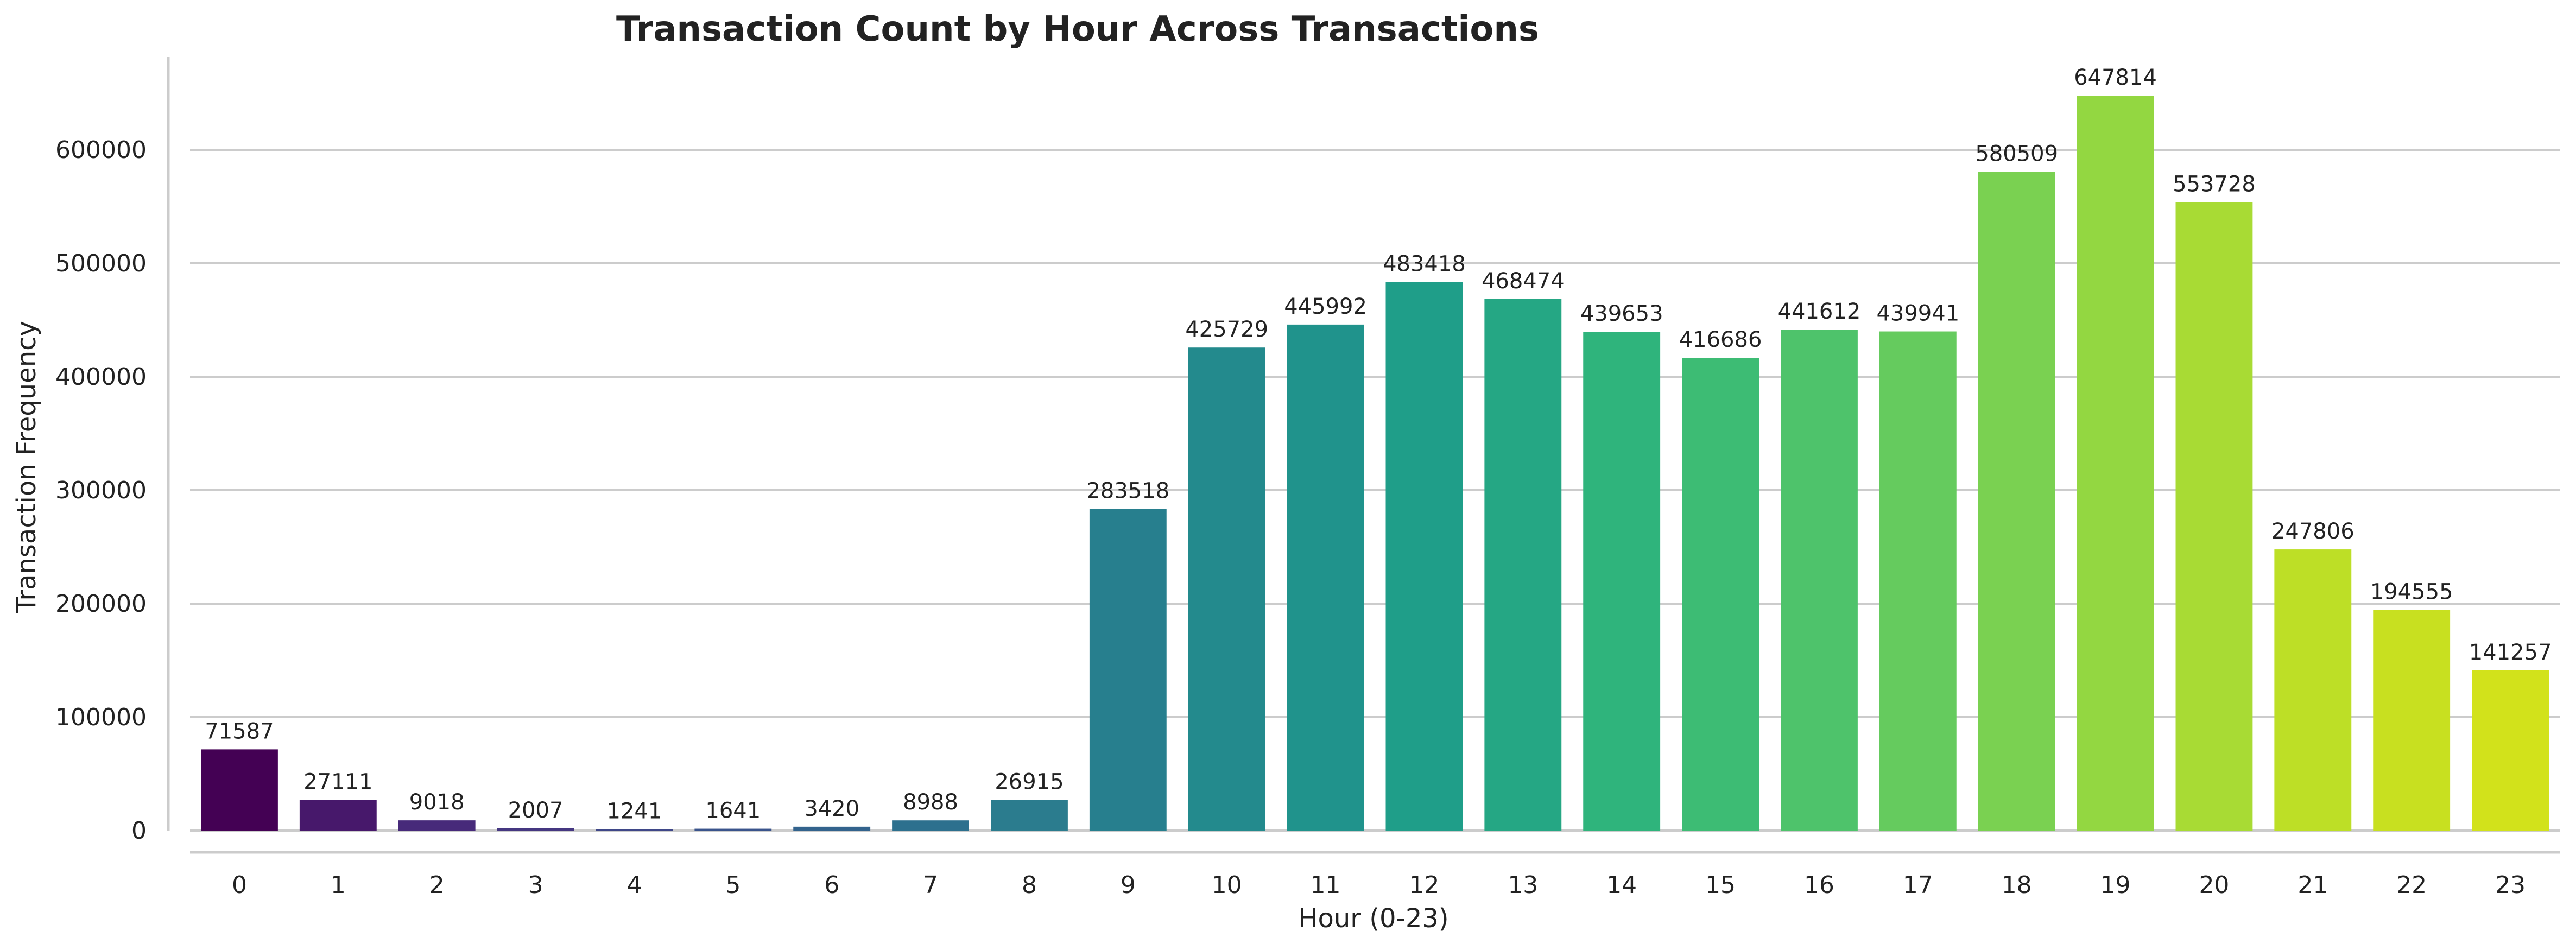  Describe the element at coordinates (1720, 885) in the screenshot. I see `x-tick-label: 15` at that location.